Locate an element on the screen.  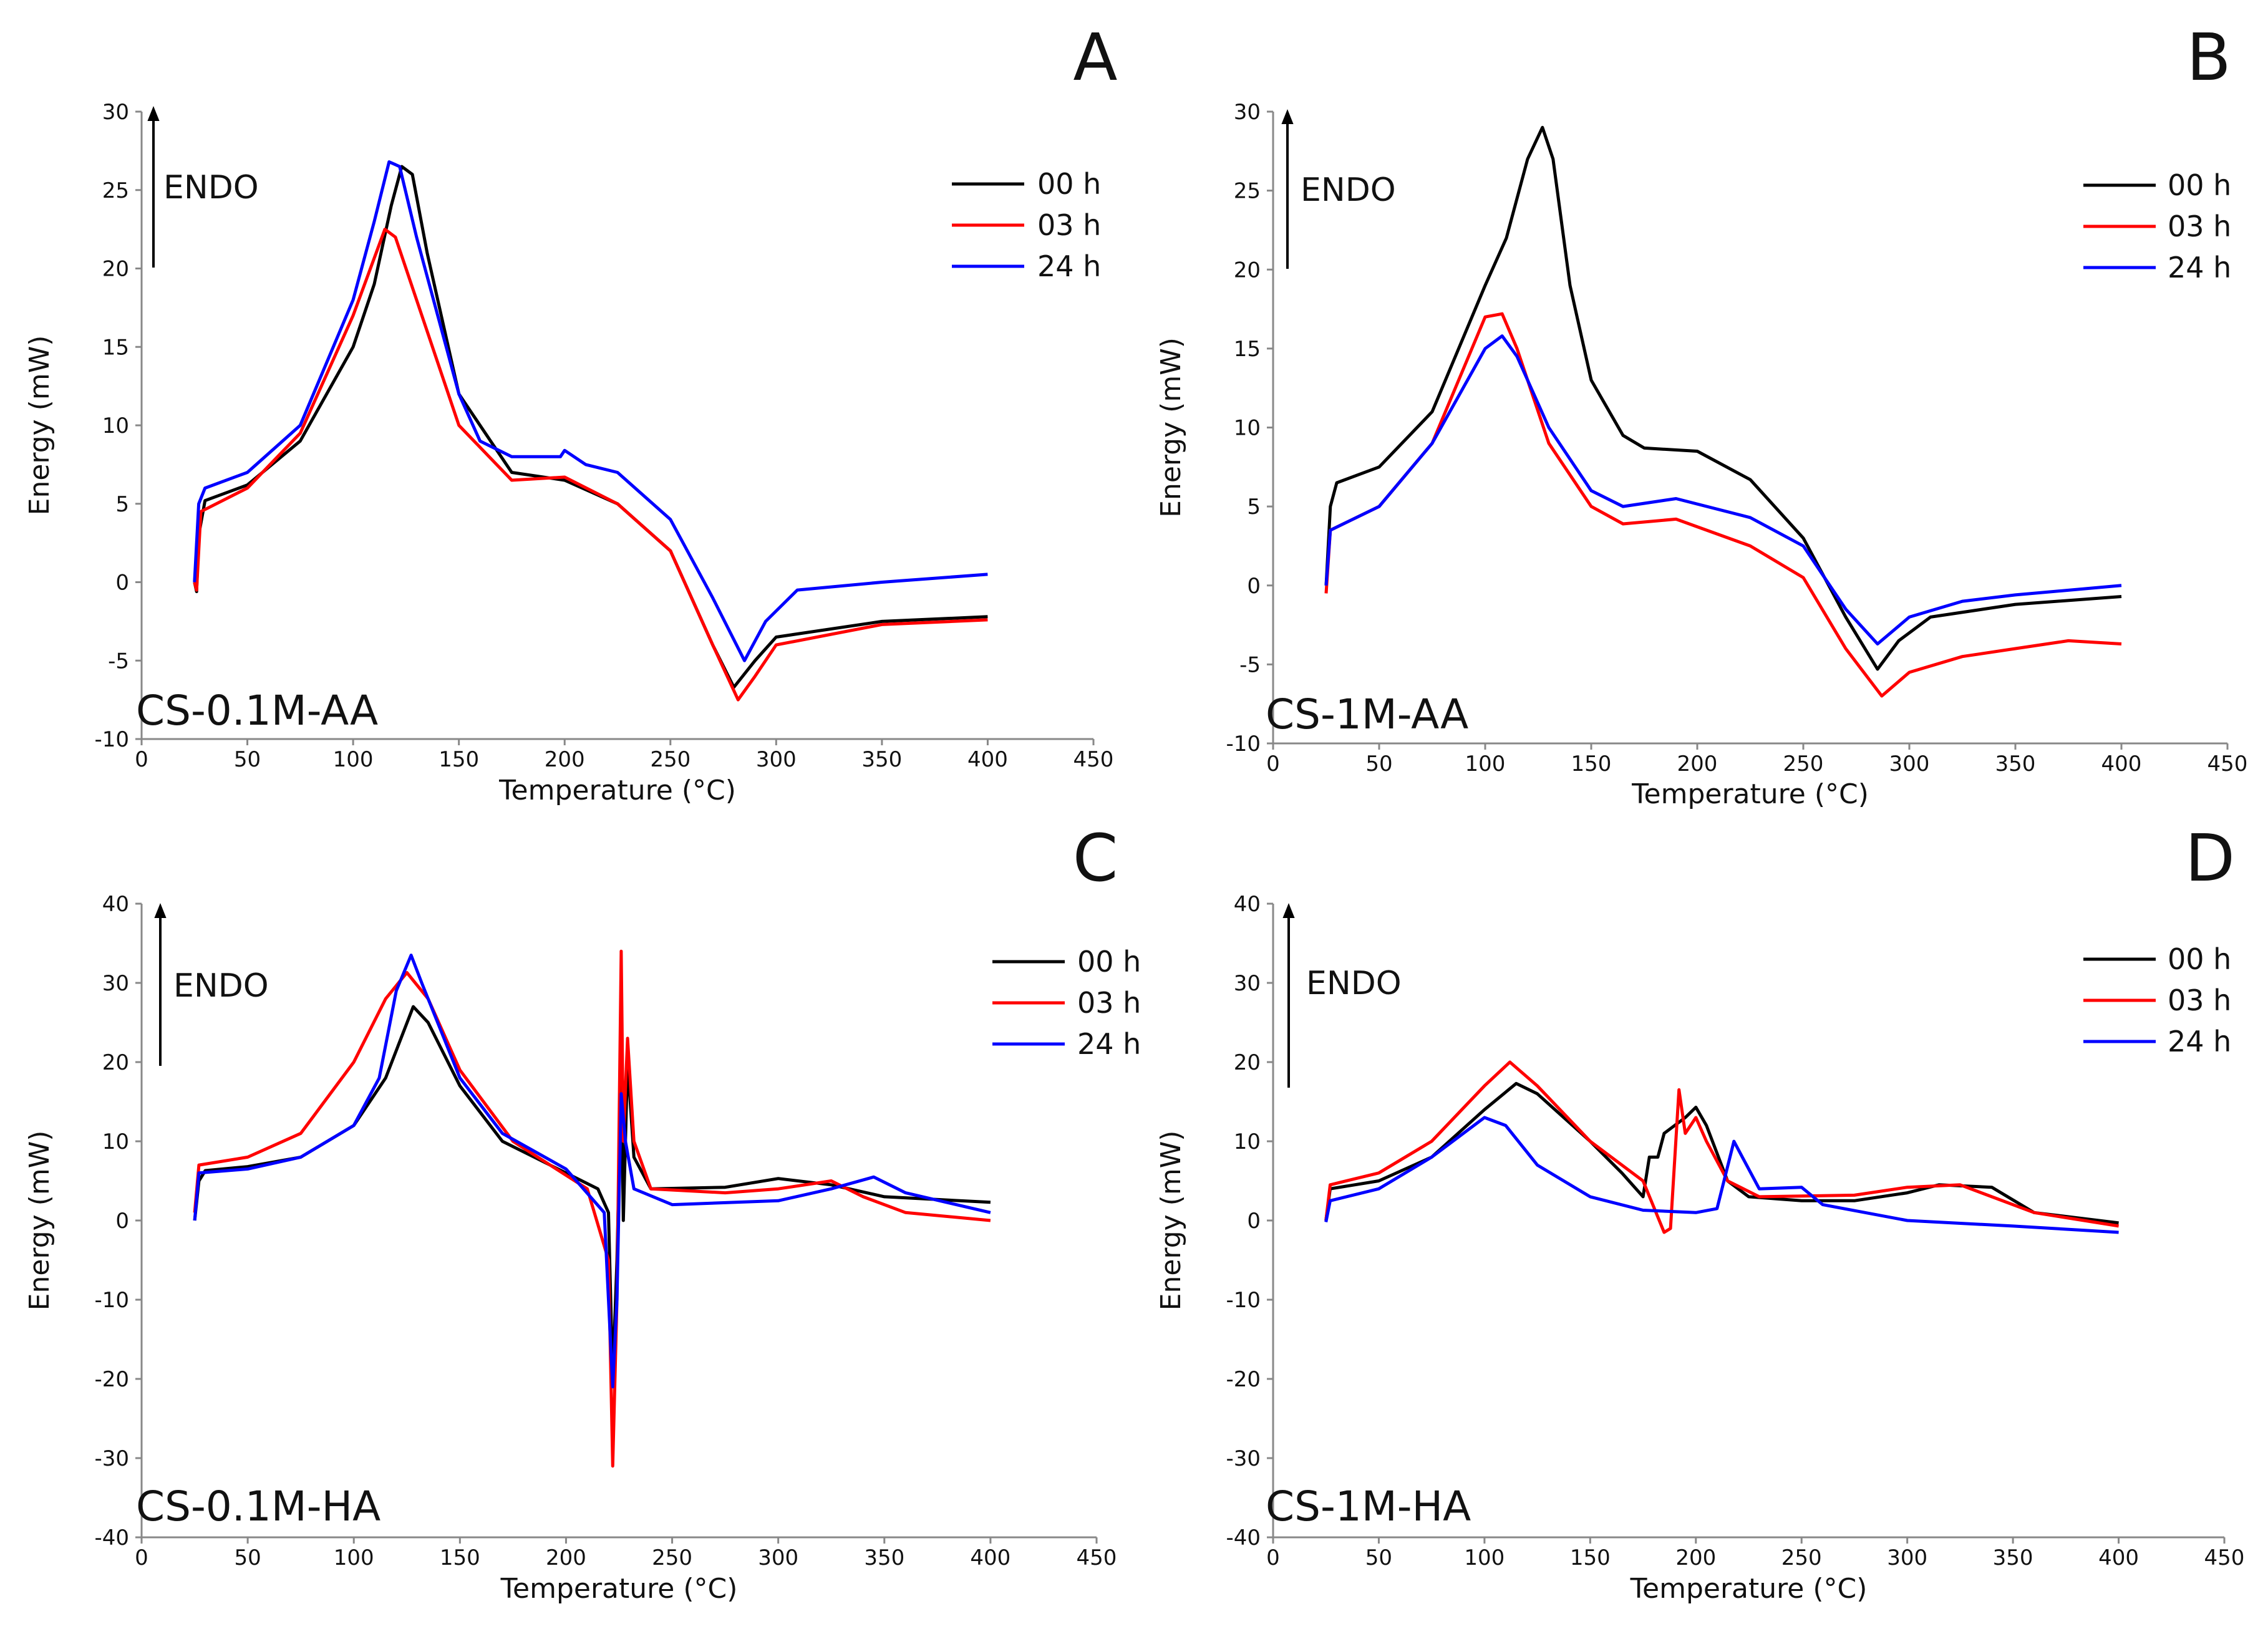
panel-letter: B is located at coordinates (2208, 57).